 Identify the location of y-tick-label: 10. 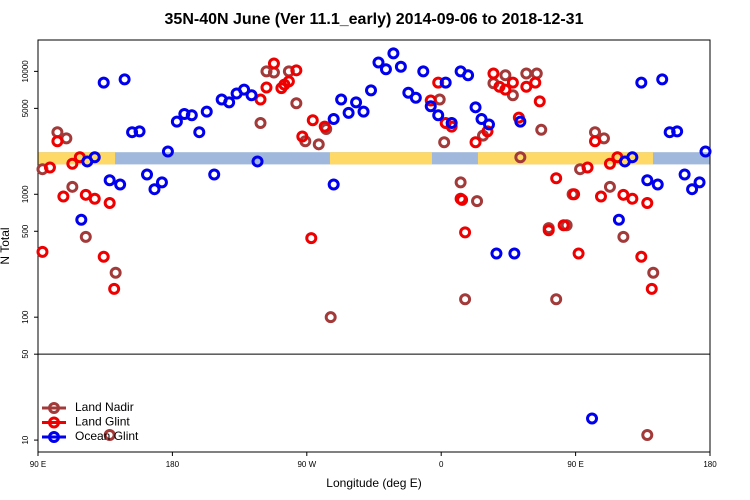
(25, 439).